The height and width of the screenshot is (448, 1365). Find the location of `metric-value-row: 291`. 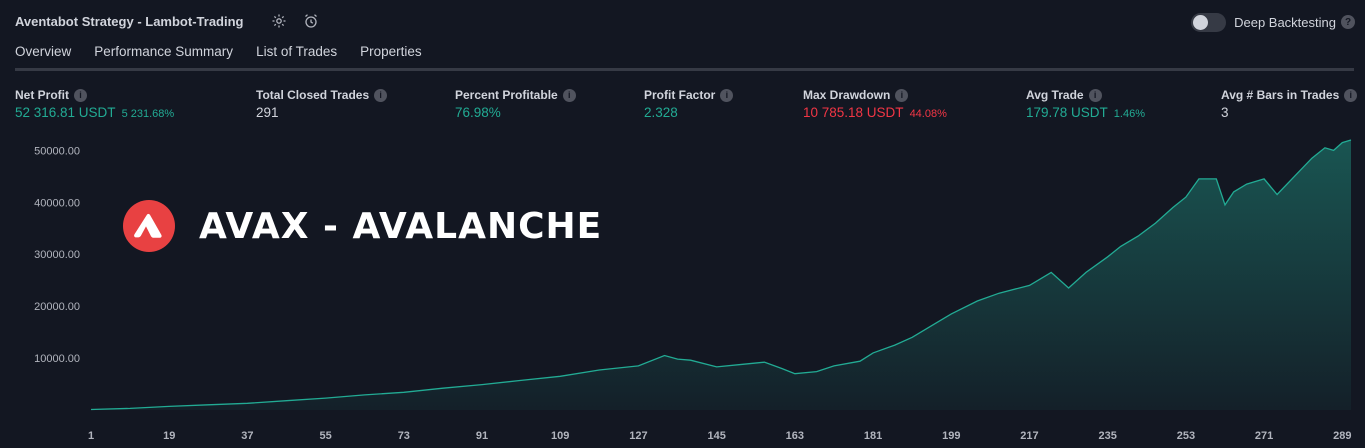

metric-value-row: 291 is located at coordinates (321, 112).